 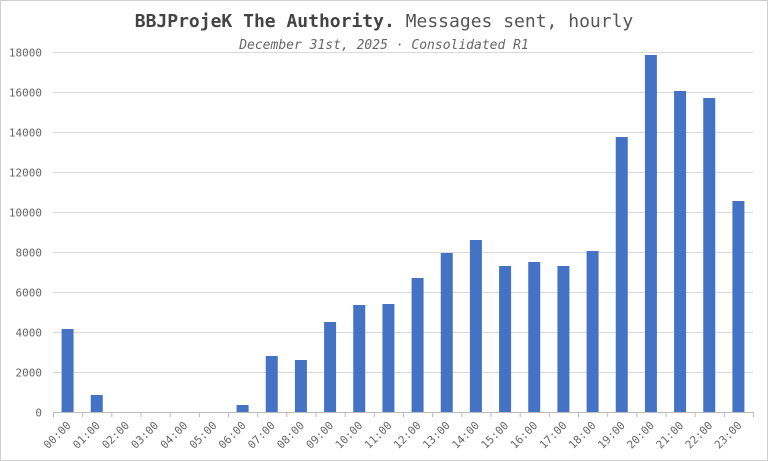 What do you see at coordinates (699, 435) in the screenshot?
I see `x-tick-label: 22:00` at bounding box center [699, 435].